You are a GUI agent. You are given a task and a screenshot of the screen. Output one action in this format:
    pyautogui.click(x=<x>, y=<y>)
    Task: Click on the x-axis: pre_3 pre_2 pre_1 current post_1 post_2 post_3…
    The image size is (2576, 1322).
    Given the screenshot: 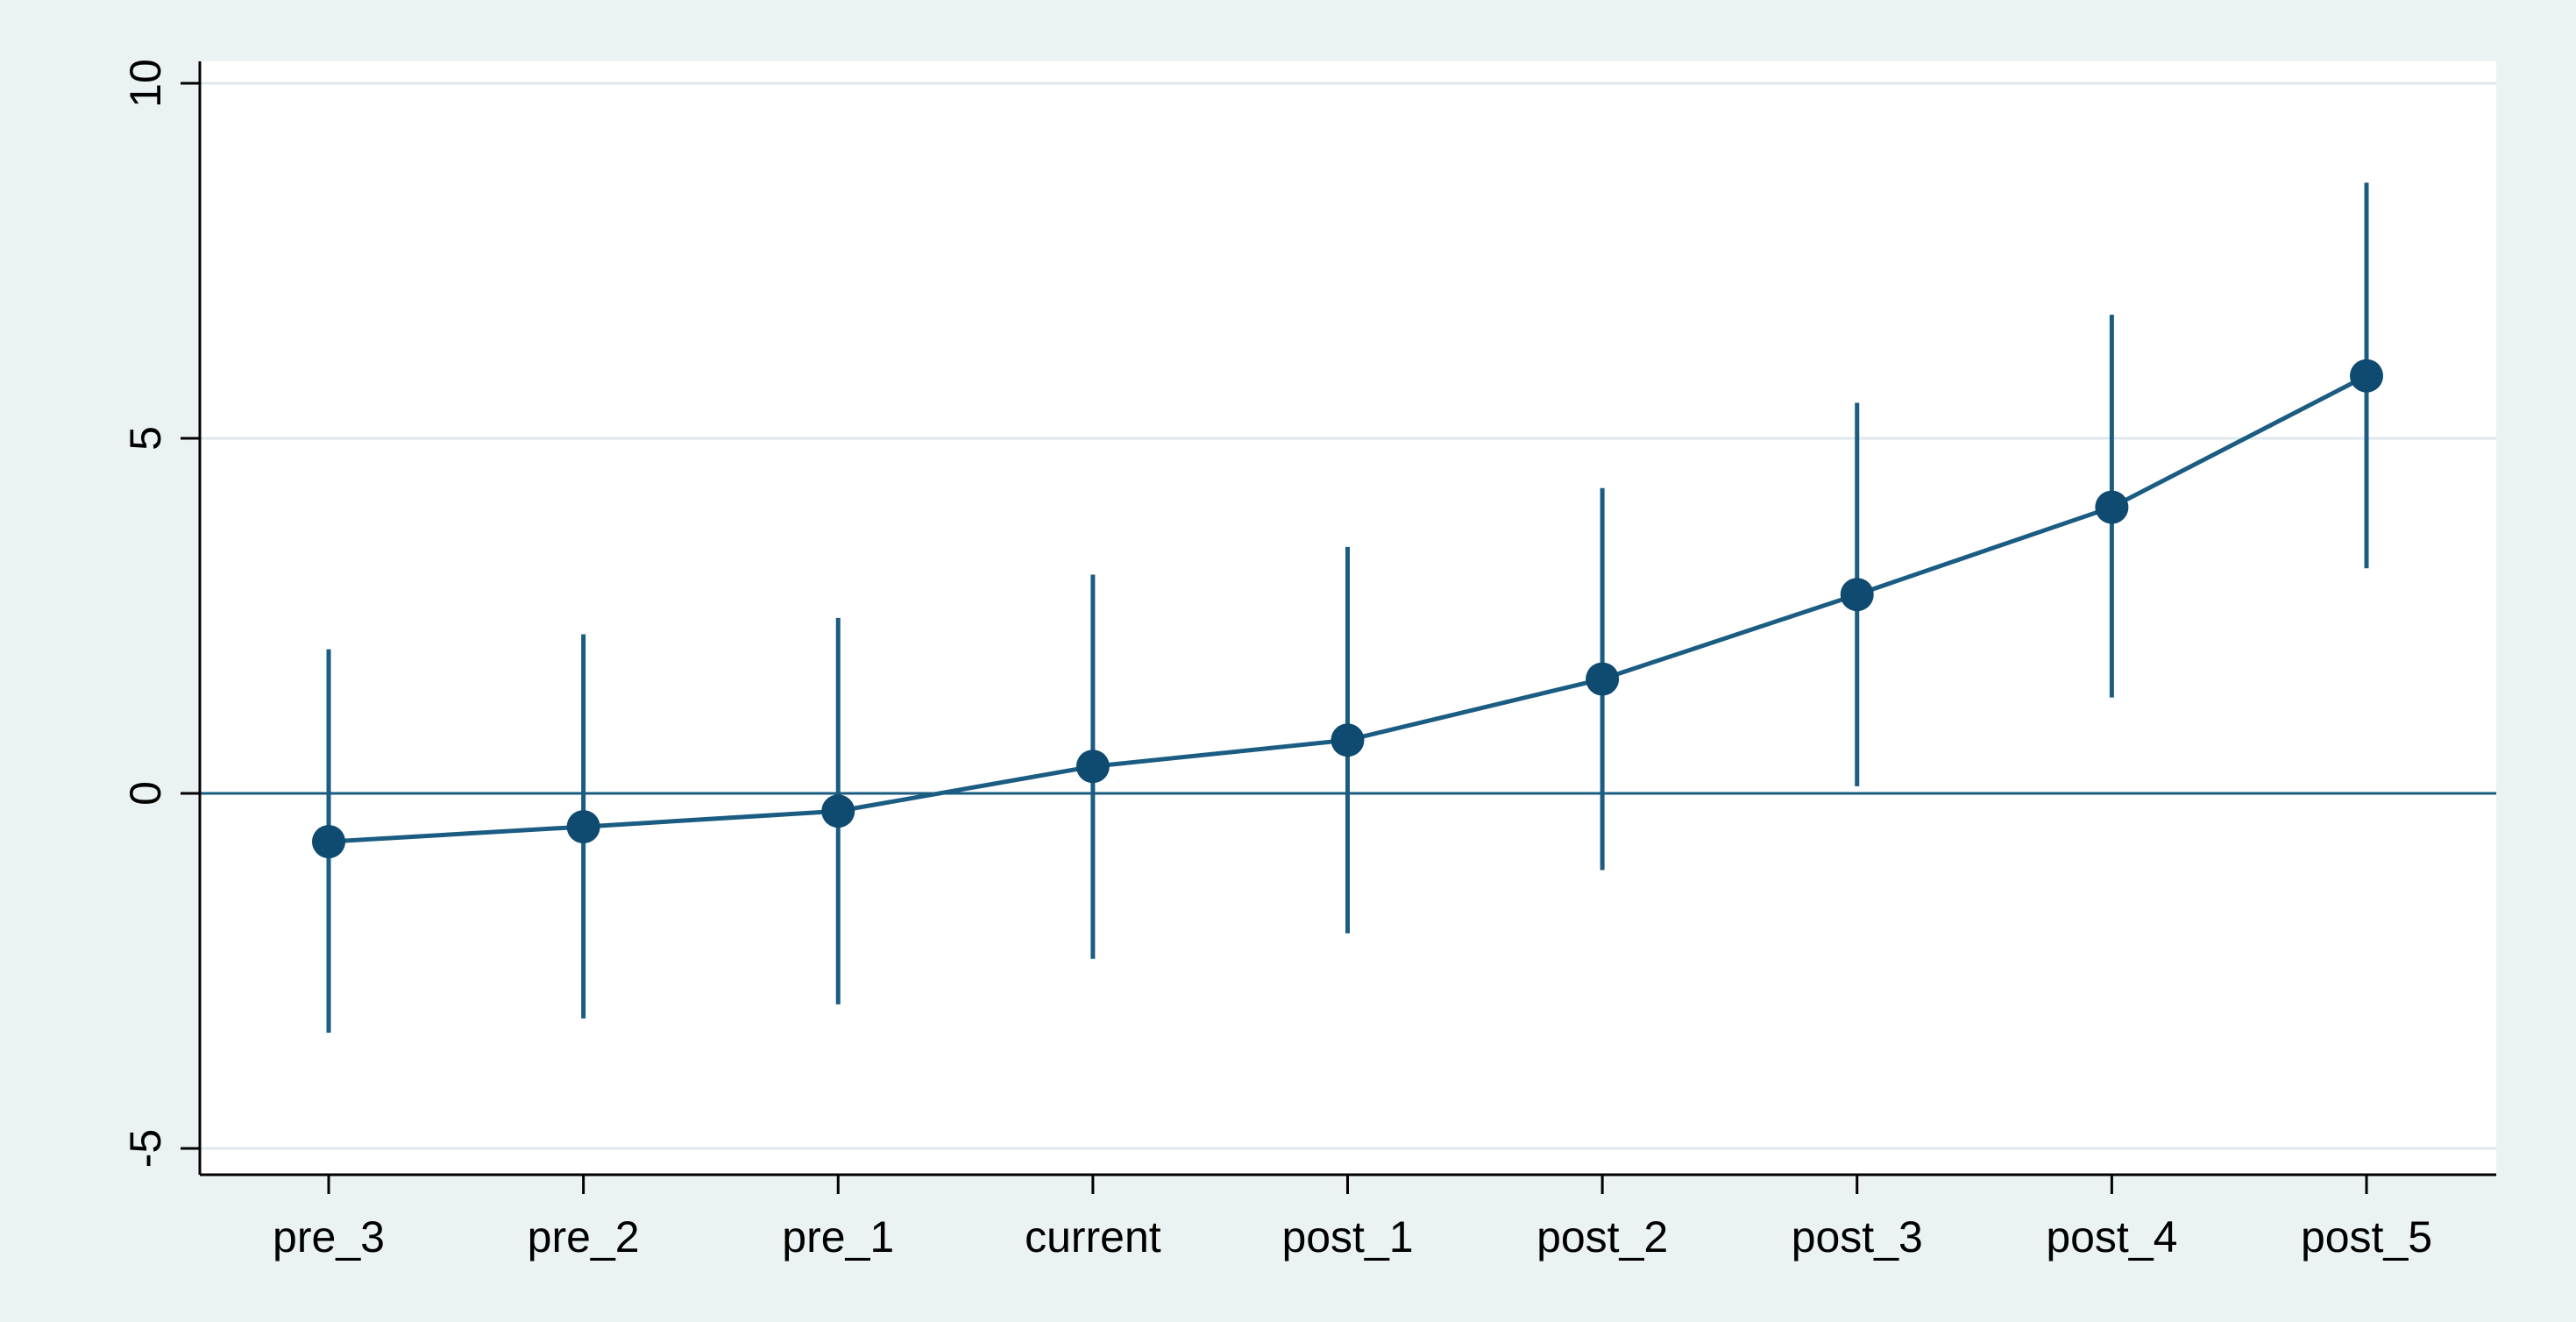 What is the action you would take?
    pyautogui.click(x=1348, y=1217)
    